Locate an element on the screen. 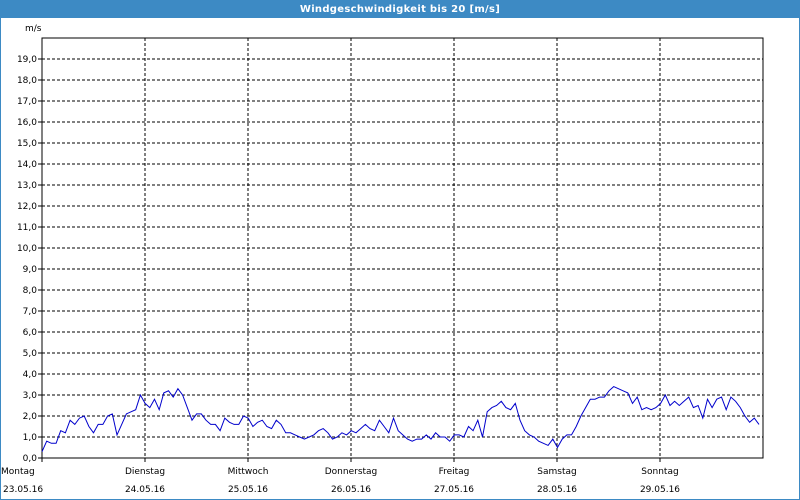 Image resolution: width=800 pixels, height=500 pixels. y-tick-label: 3,0 is located at coordinates (30, 396).